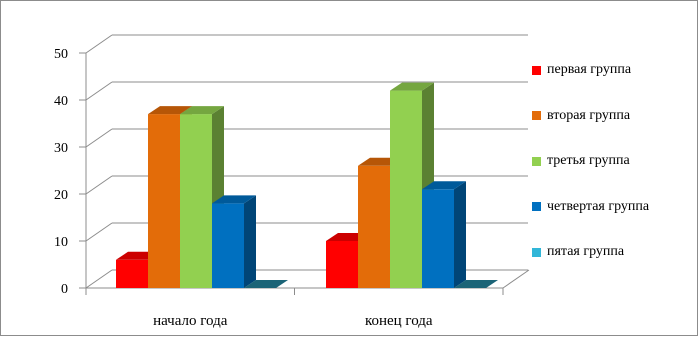 This screenshot has height=340, width=698. I want to click on legend-label: четвертая группа, so click(598, 206).